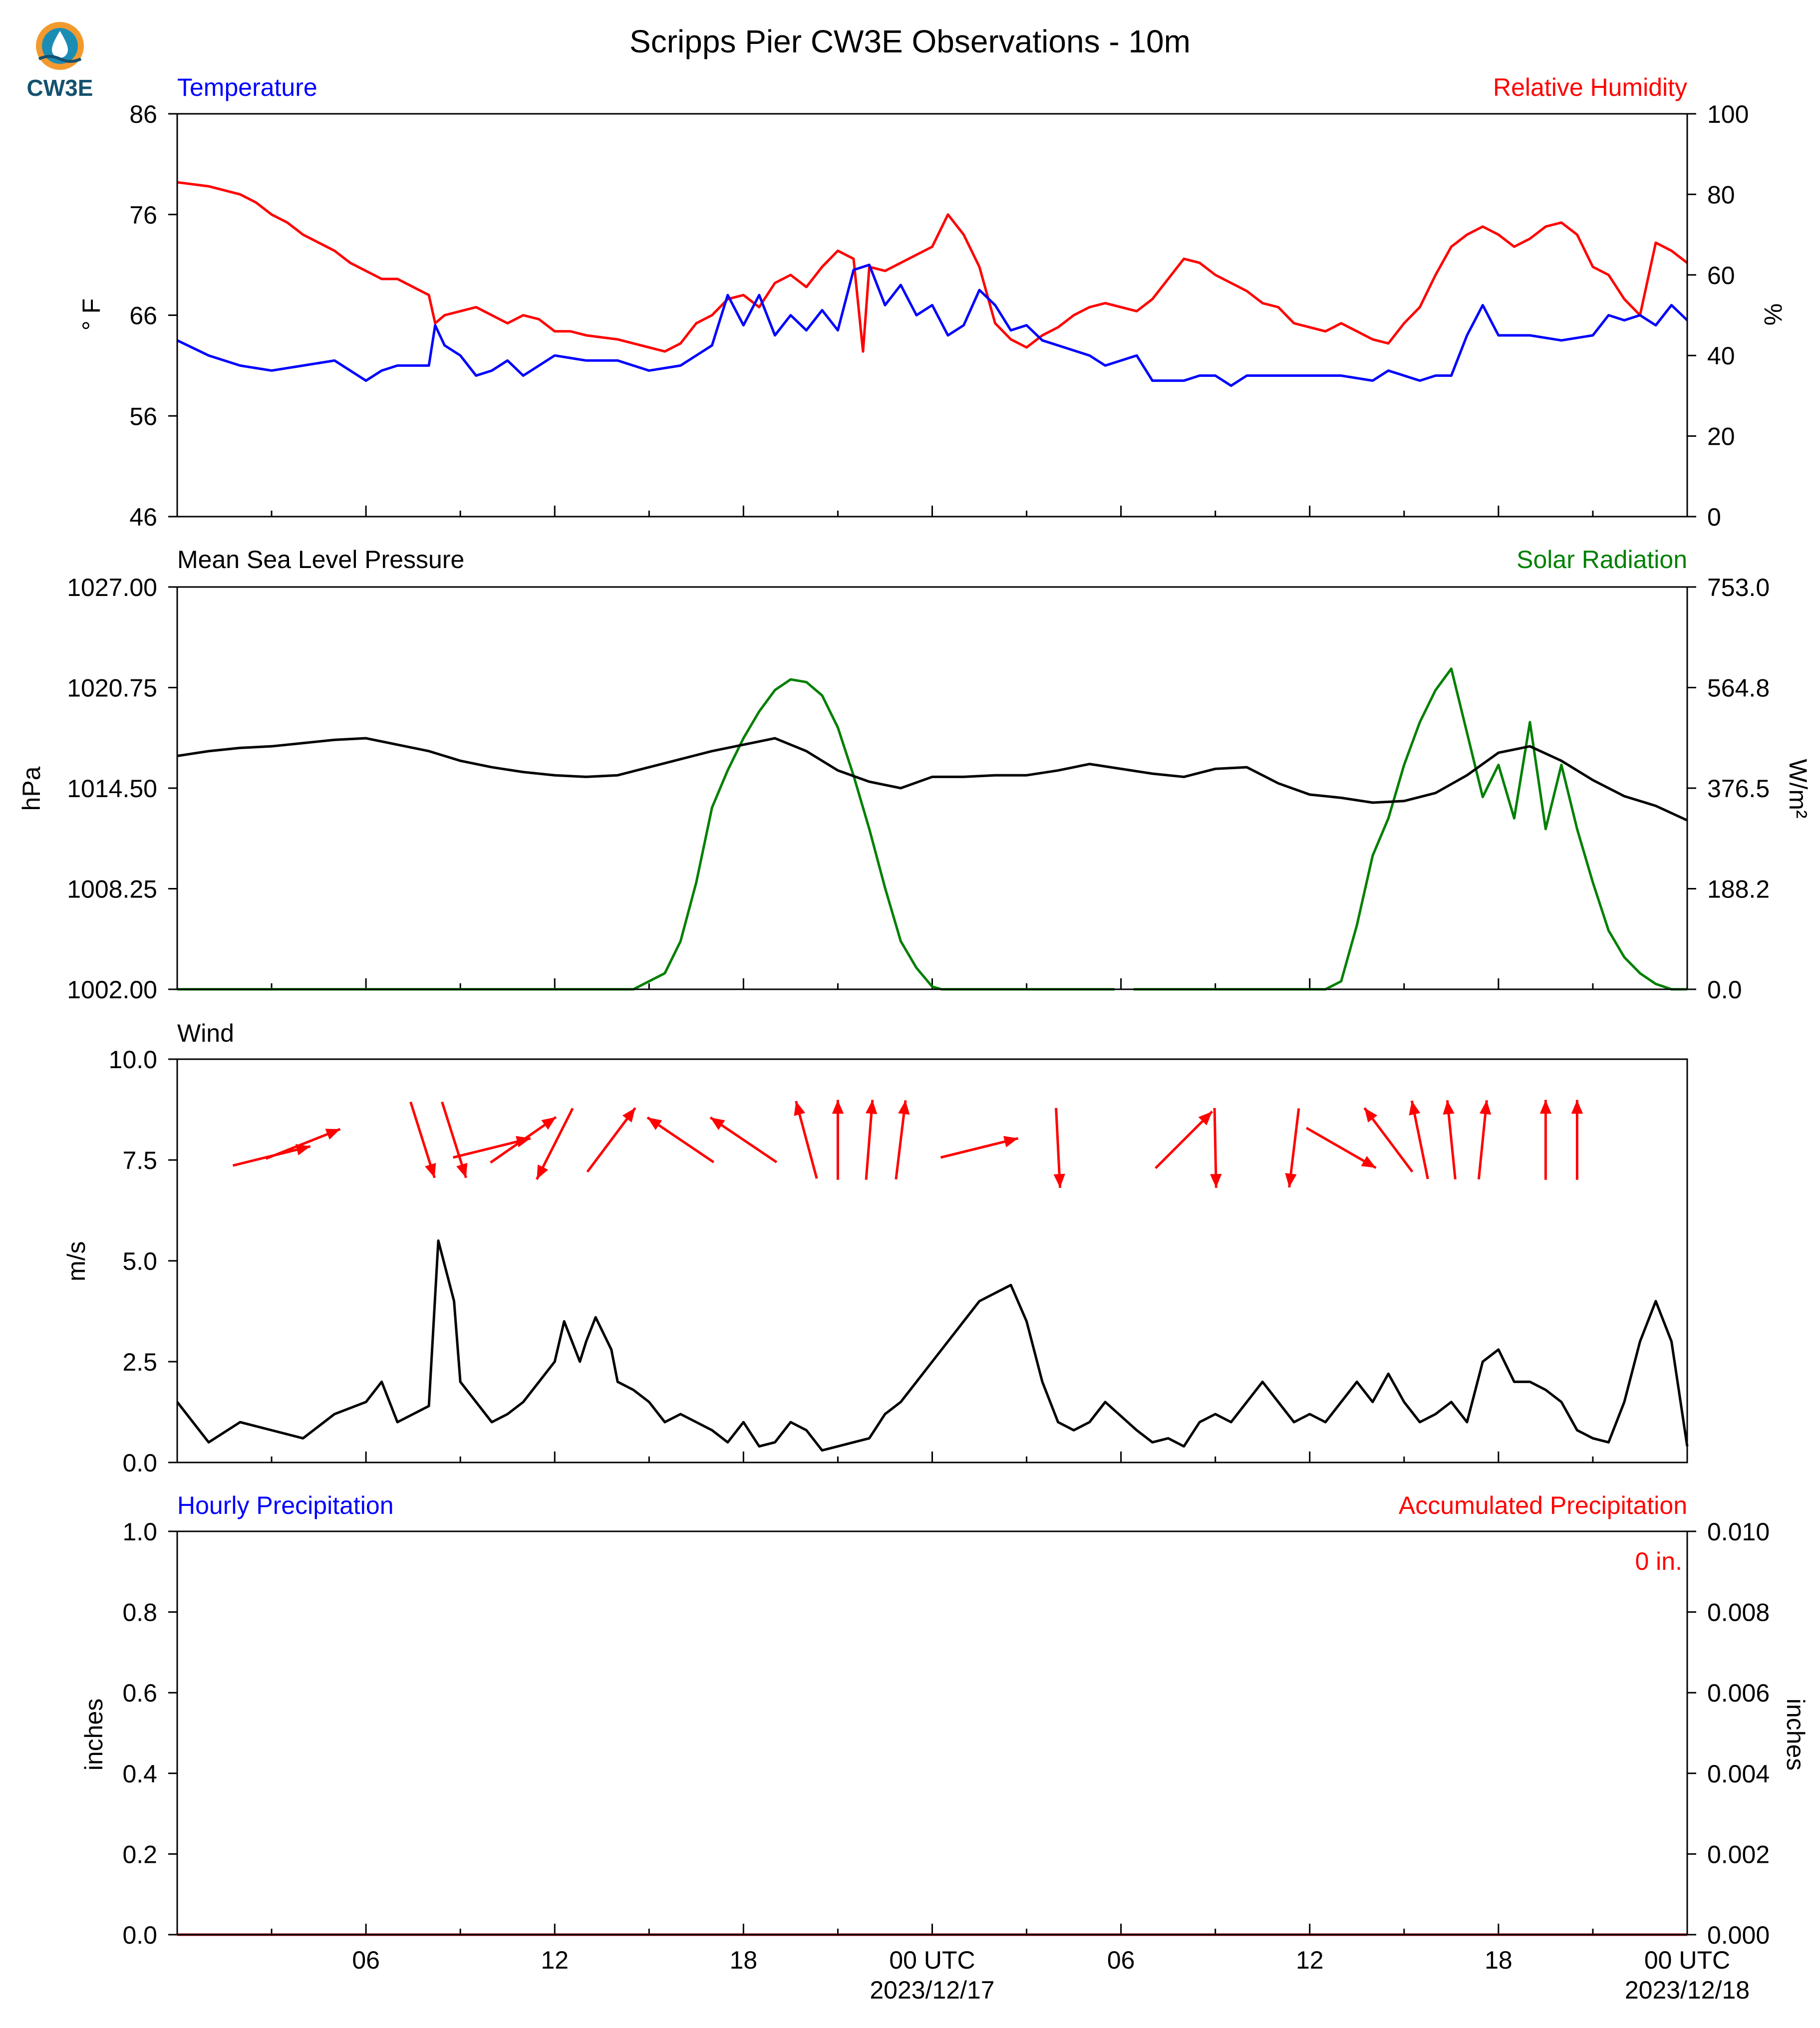 This screenshot has width=1820, height=2028. I want to click on accum-precip-tick-label: 0.004, so click(1738, 1774).